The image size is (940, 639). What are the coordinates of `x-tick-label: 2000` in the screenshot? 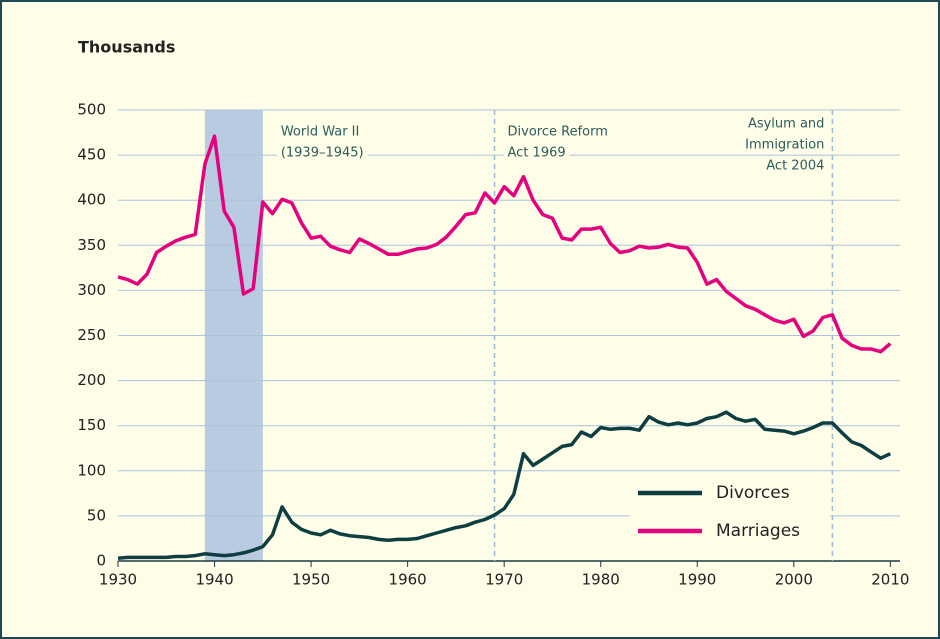 It's located at (794, 580).